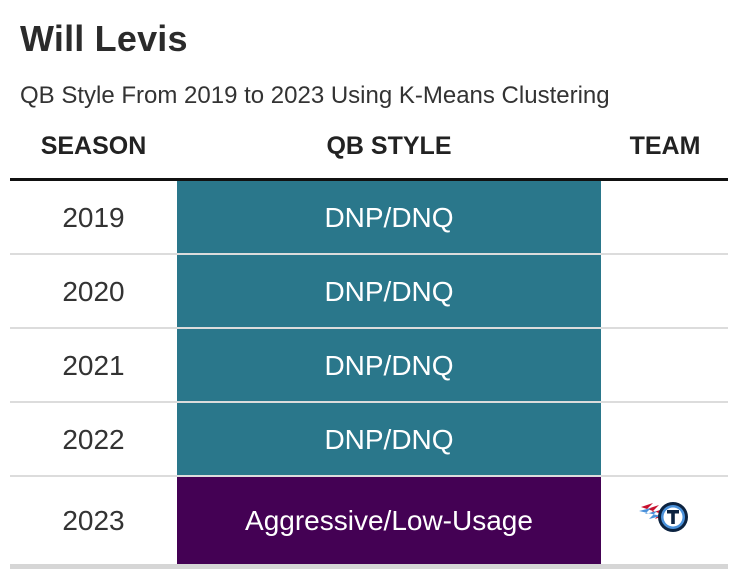  What do you see at coordinates (93, 439) in the screenshot?
I see `season-cell: 2022` at bounding box center [93, 439].